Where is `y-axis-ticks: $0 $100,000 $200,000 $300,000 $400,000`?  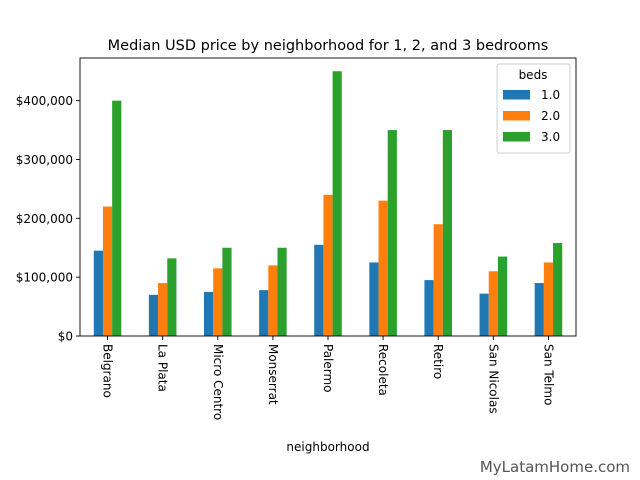
y-axis-ticks: $0 $100,000 $200,000 $300,000 $400,000 is located at coordinates (48, 219).